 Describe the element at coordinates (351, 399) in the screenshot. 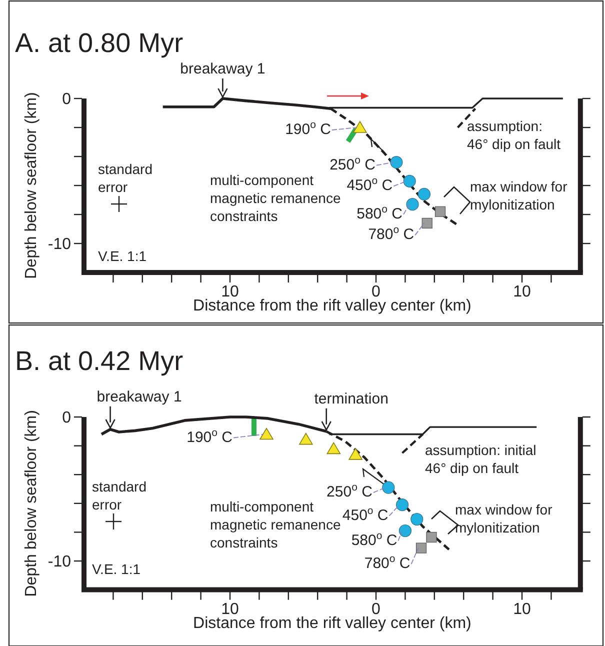

I see `annotation: termination` at that location.